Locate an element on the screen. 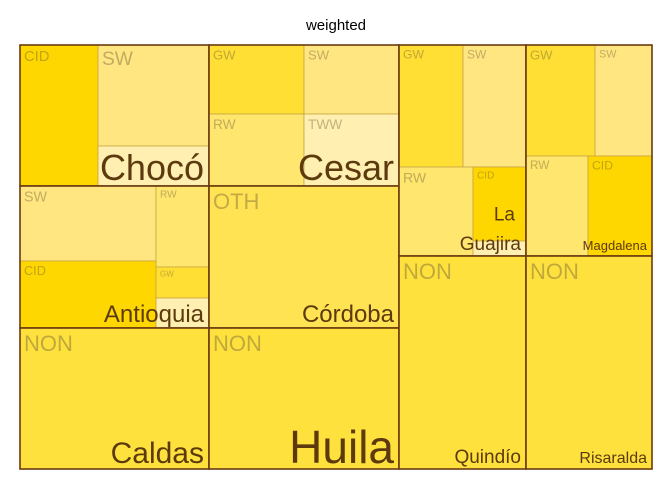 This screenshot has width=672, height=480. group-label-magdalena: Magdalena is located at coordinates (615, 245).